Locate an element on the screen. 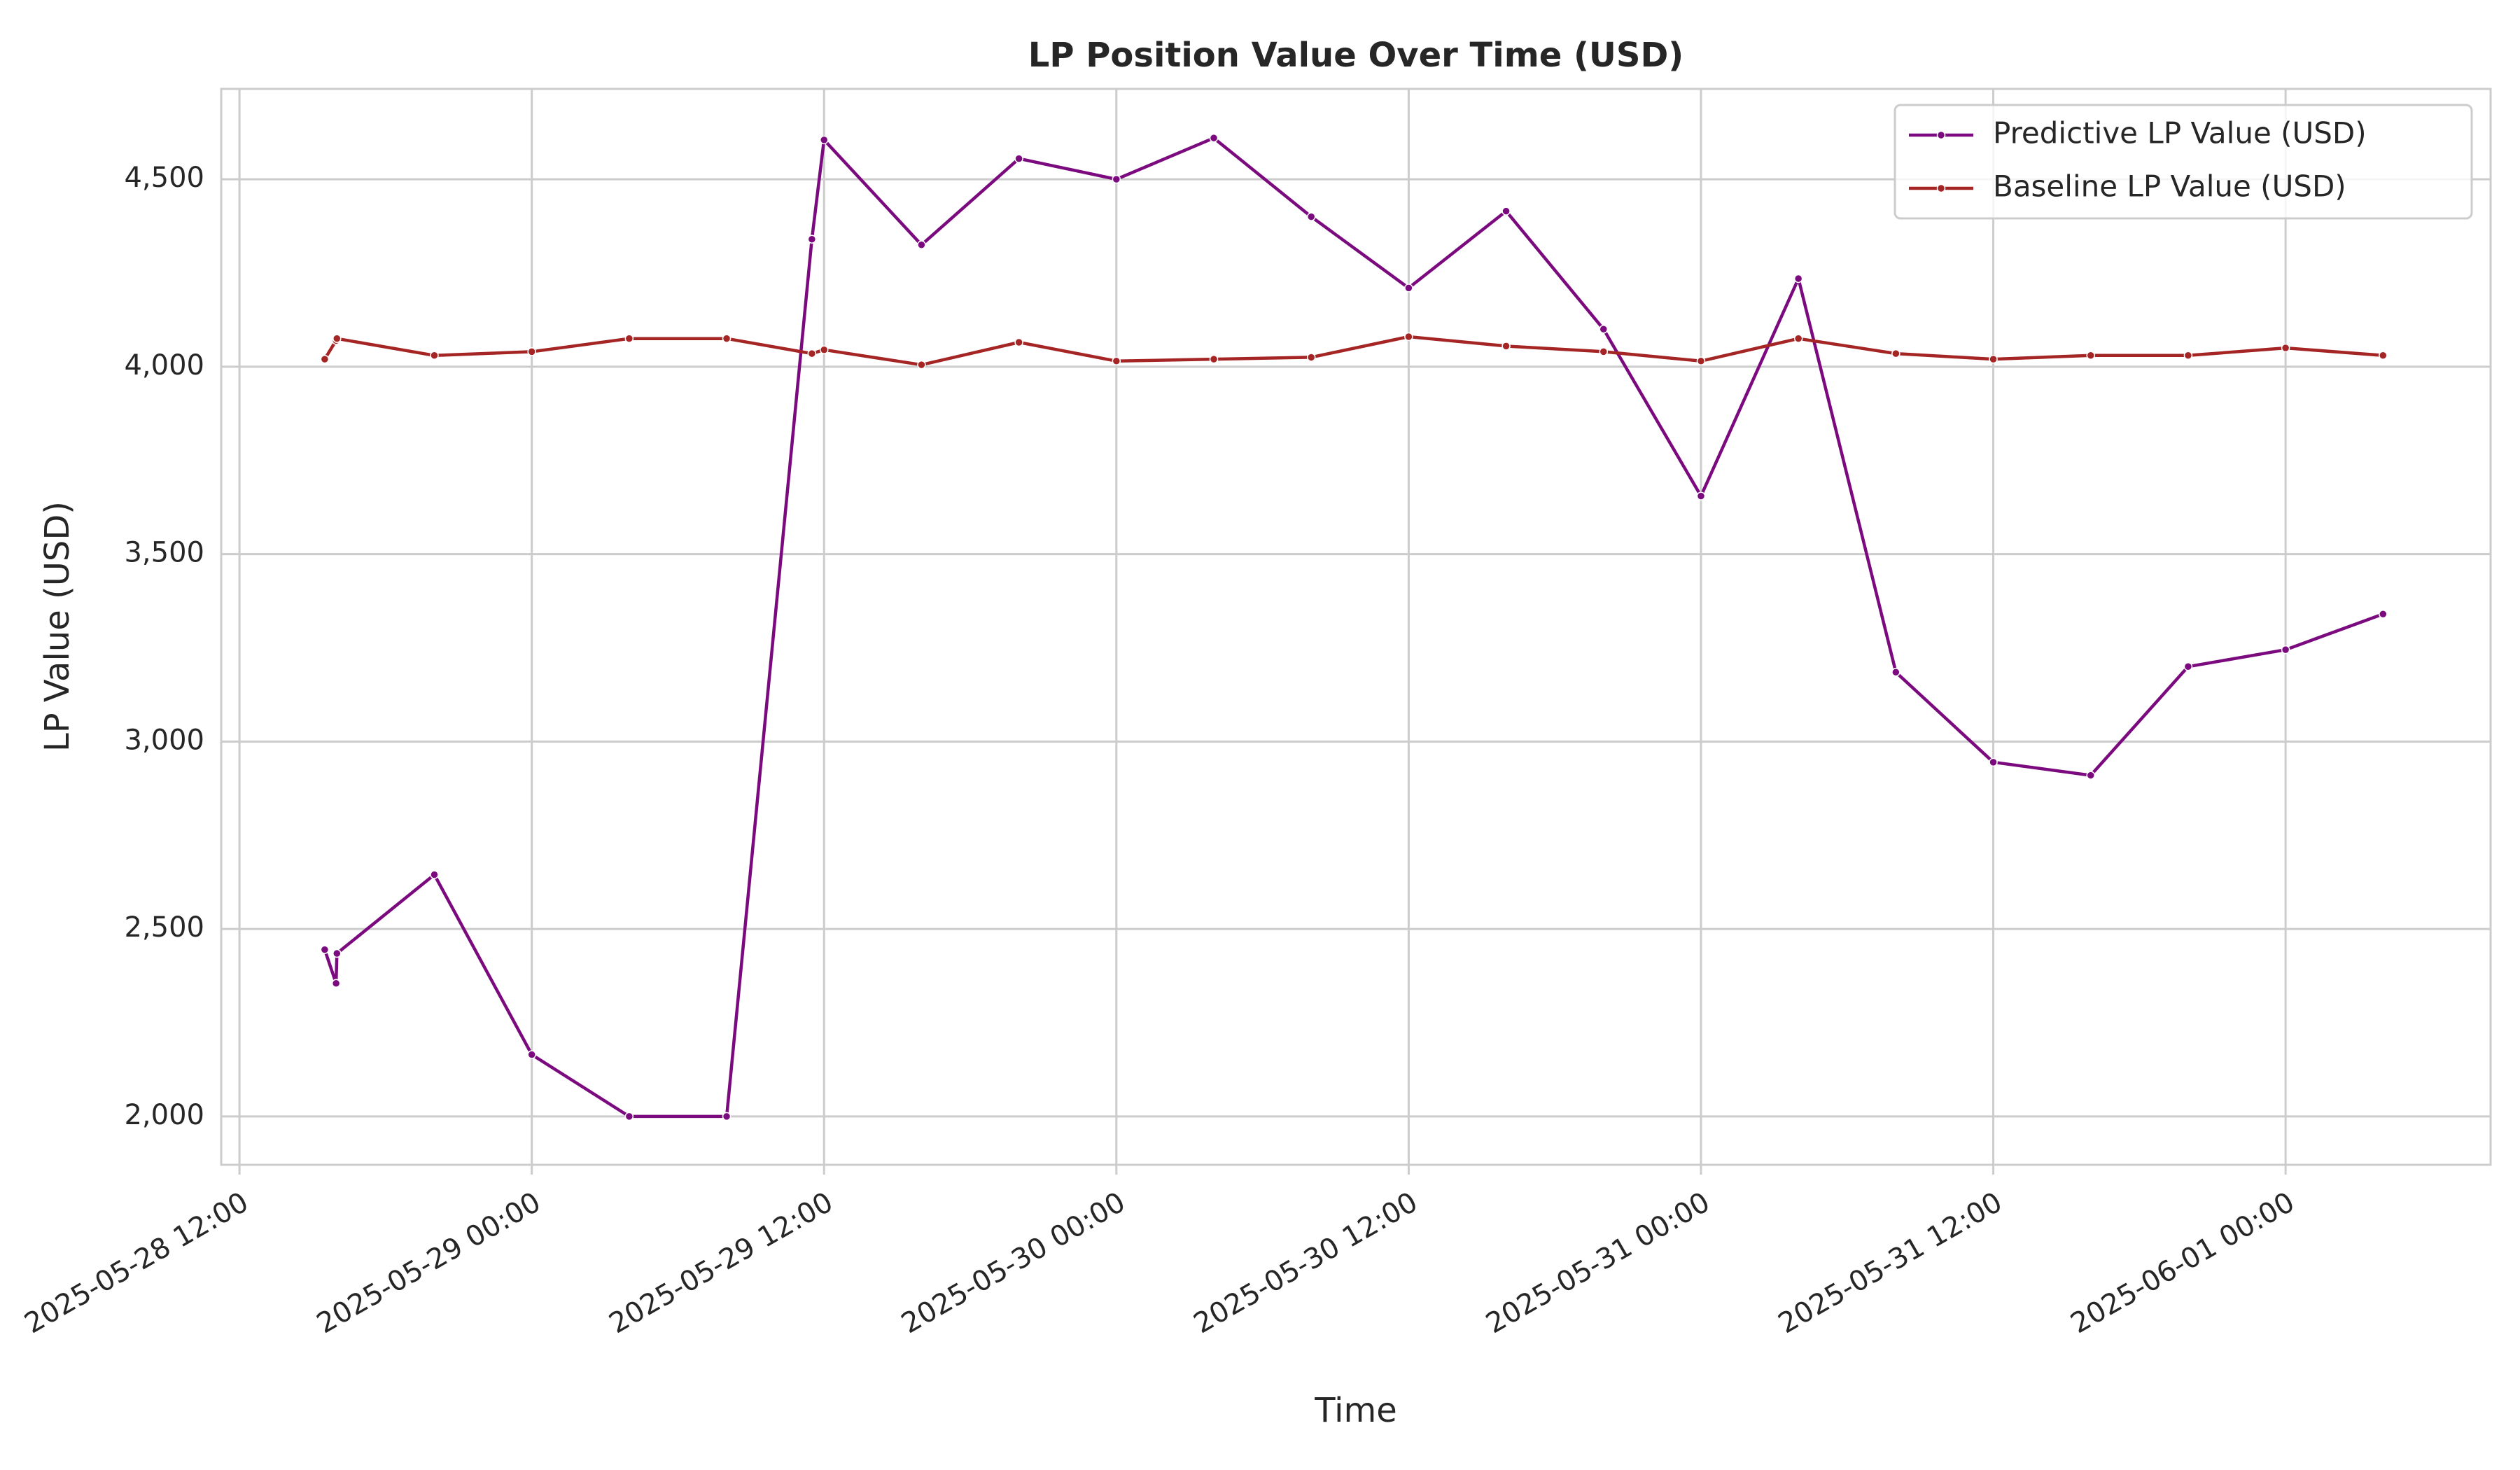 The image size is (2520, 1470). y-tick-label: 4,000 is located at coordinates (164, 365).